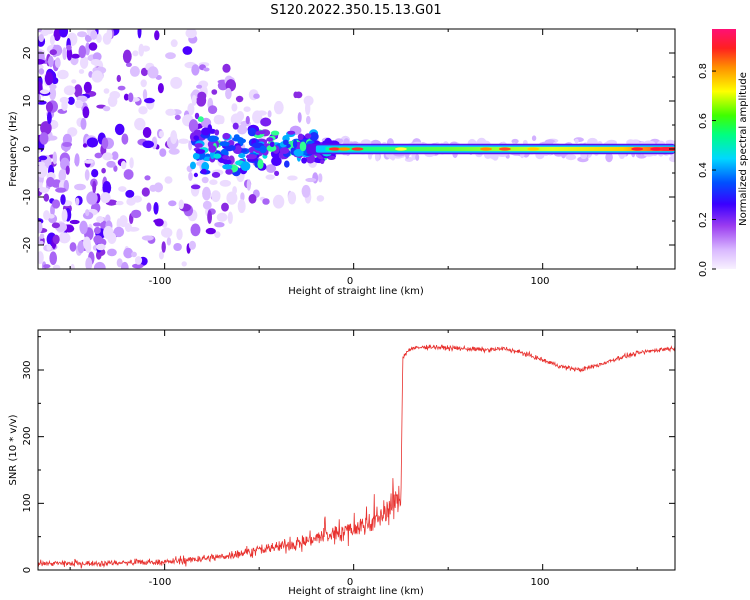 The height and width of the screenshot is (600, 750). What do you see at coordinates (539, 281) in the screenshot?
I see `spectrogram-xtick-label: 100` at bounding box center [539, 281].